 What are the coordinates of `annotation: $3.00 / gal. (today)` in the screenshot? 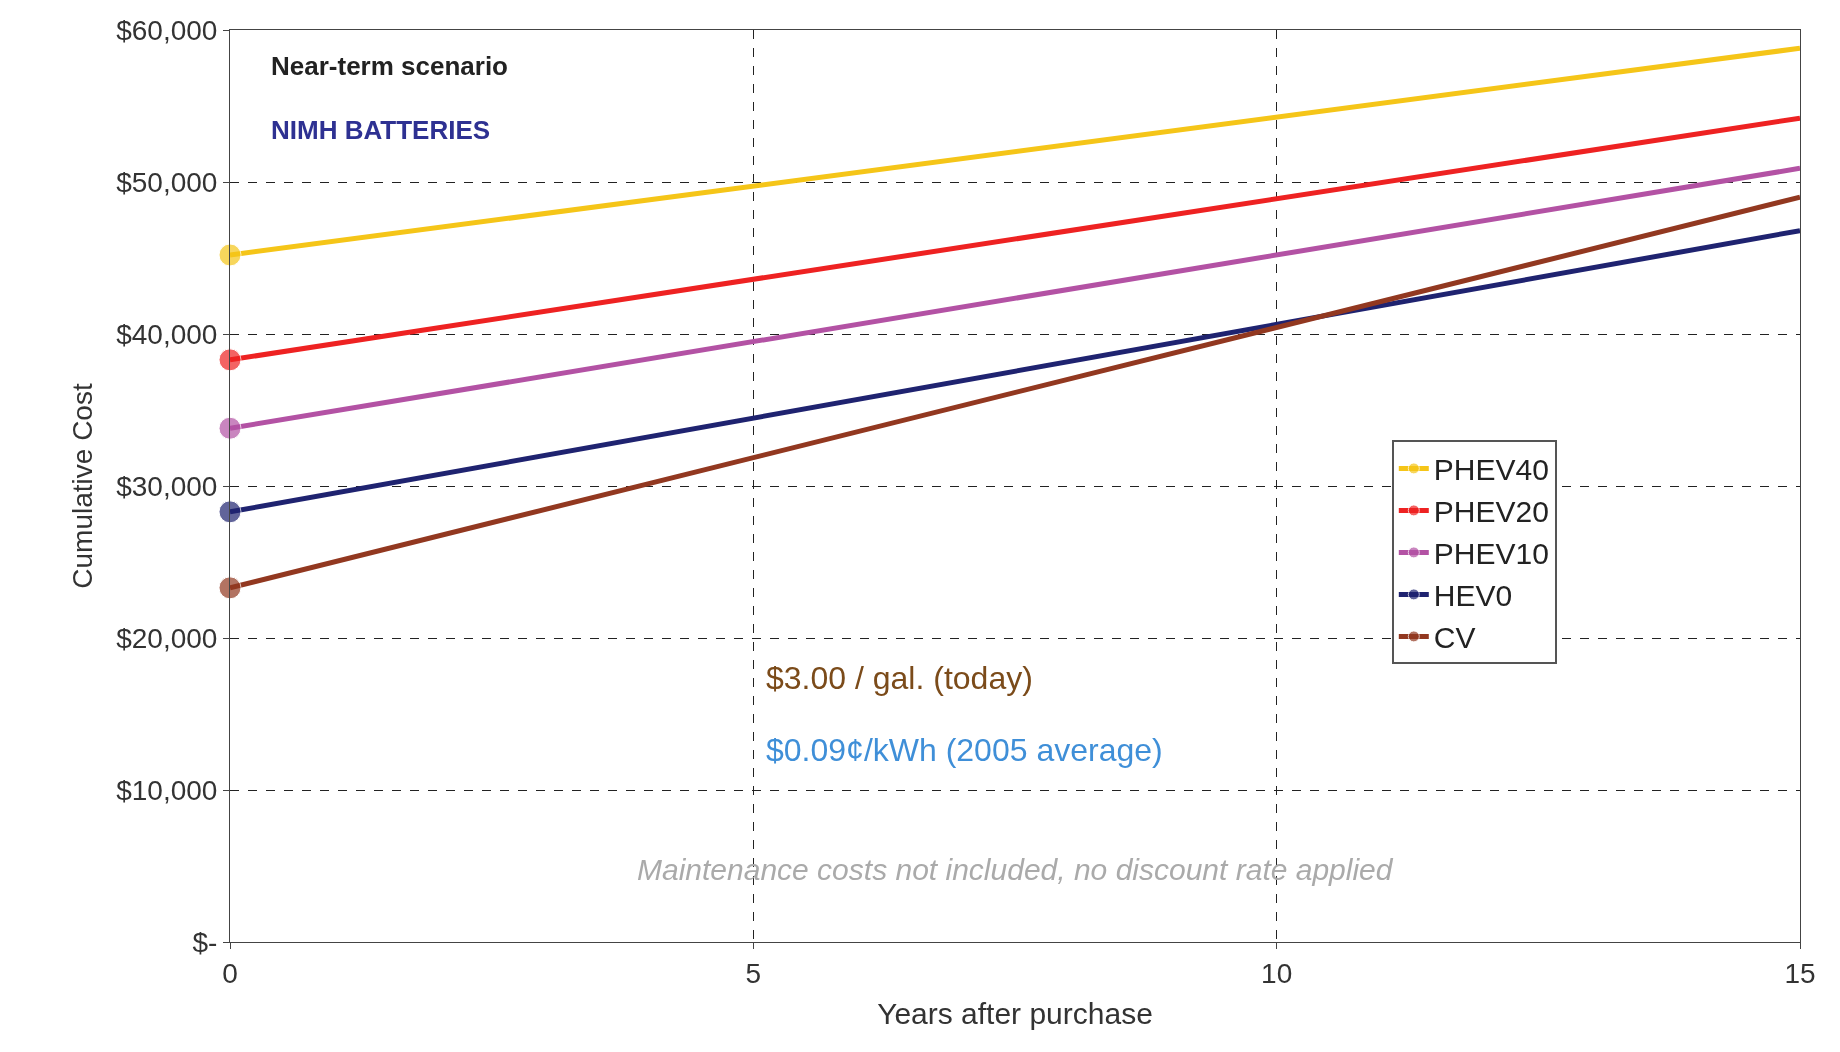 It's located at (899, 678).